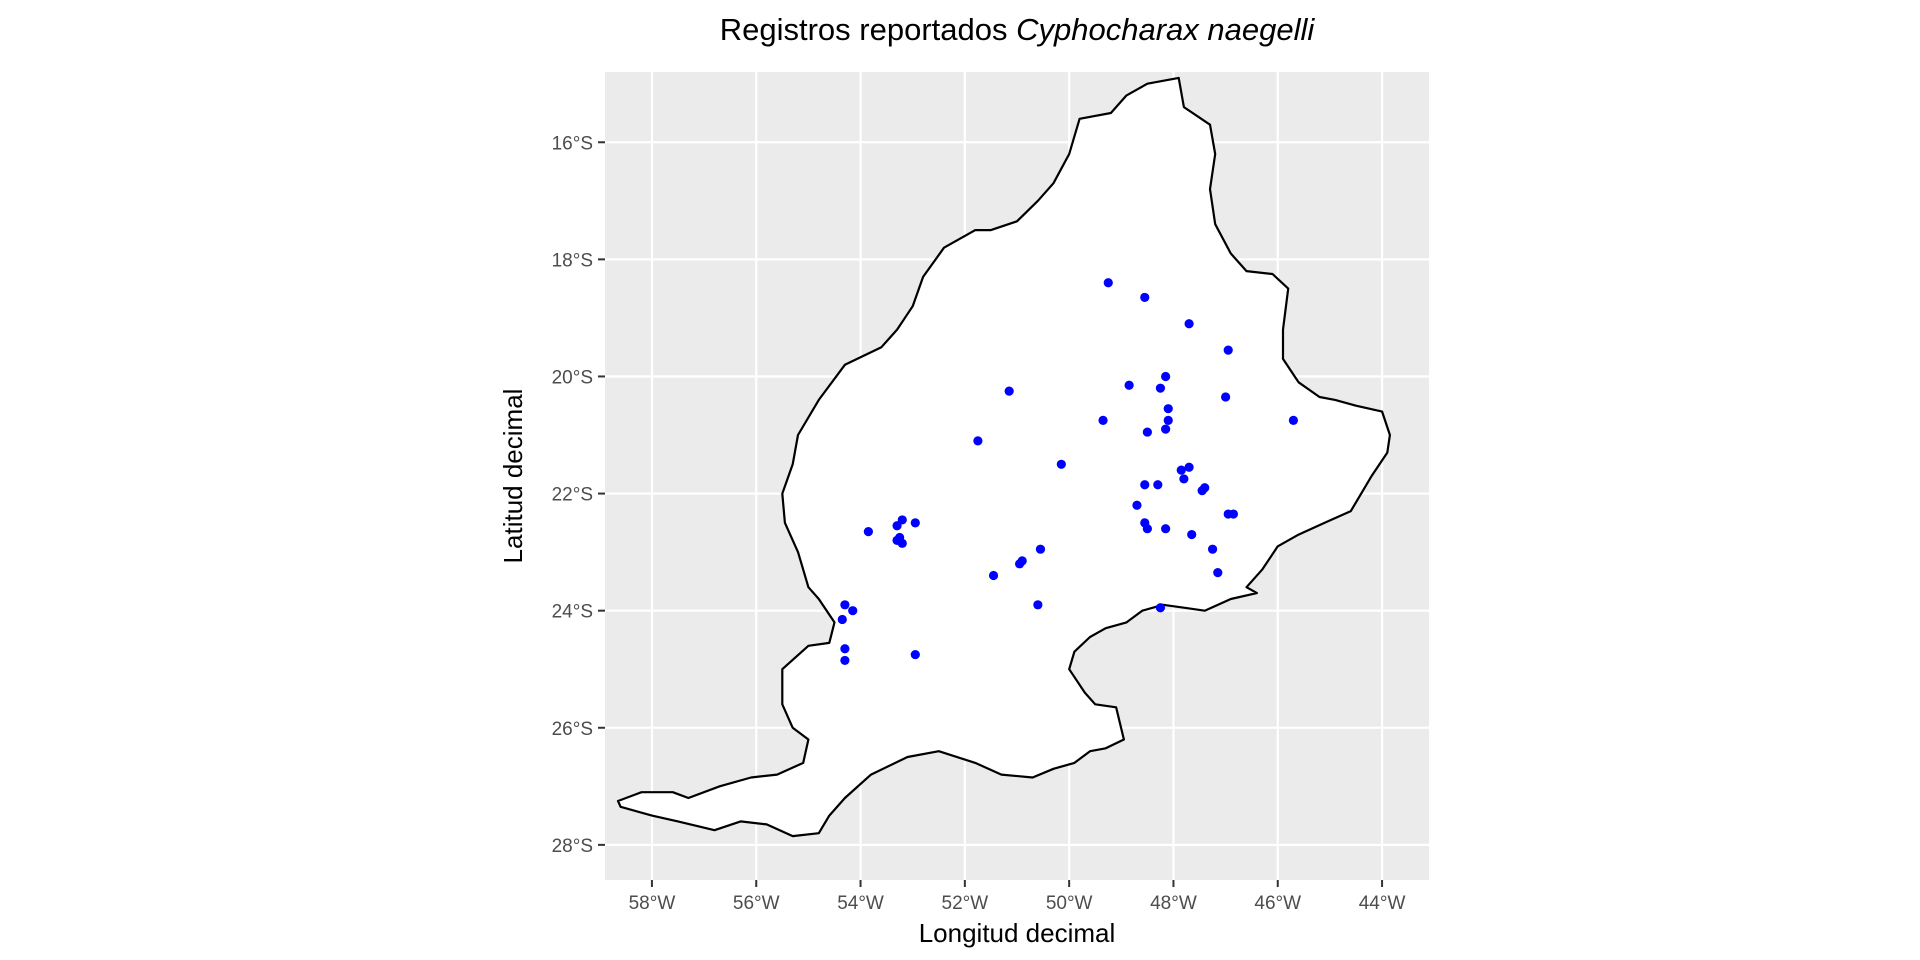 This screenshot has height=960, width=1920. Describe the element at coordinates (513, 476) in the screenshot. I see `y-axis-title: Latitud decimal` at that location.